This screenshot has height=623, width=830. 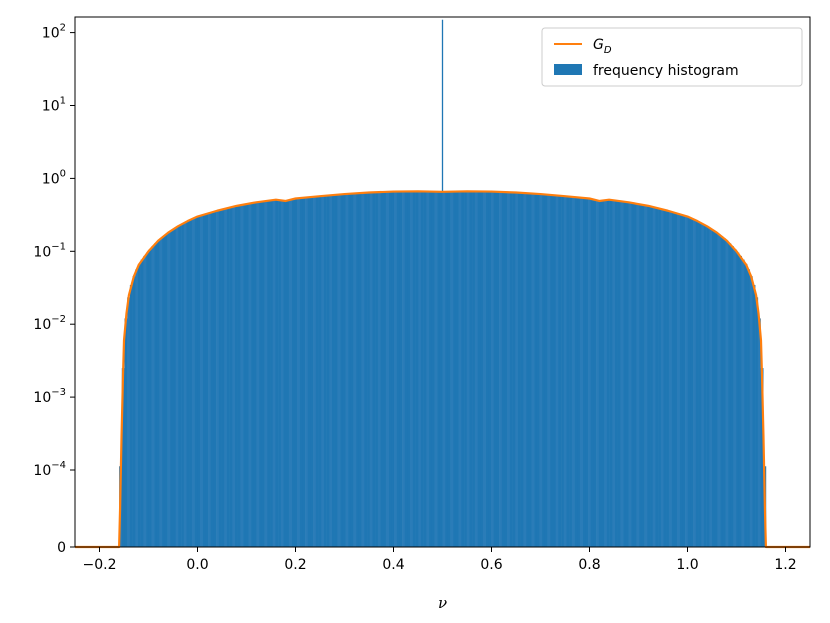 What do you see at coordinates (687, 565) in the screenshot?
I see `x-tick-label: 1.0` at bounding box center [687, 565].